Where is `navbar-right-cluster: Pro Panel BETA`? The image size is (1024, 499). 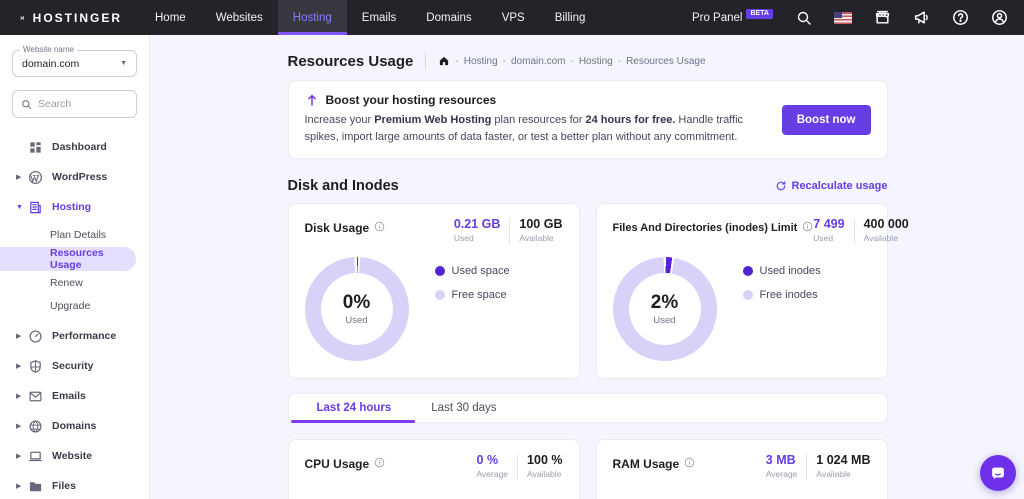 navbar-right-cluster: Pro Panel BETA is located at coordinates (858, 17).